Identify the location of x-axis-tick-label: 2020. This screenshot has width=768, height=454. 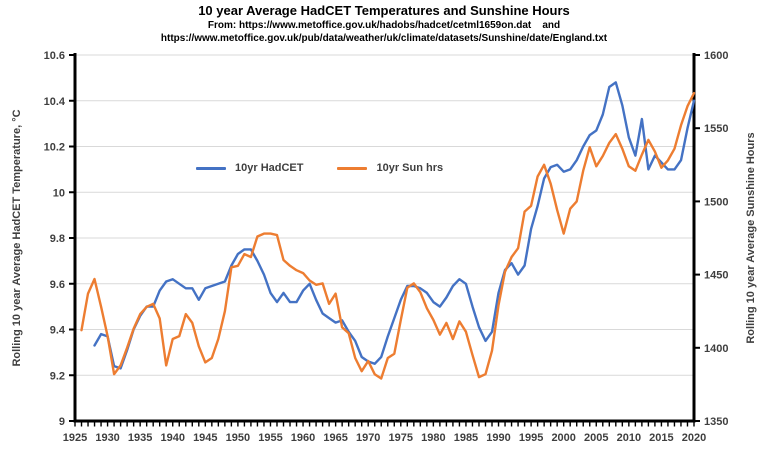
(694, 438).